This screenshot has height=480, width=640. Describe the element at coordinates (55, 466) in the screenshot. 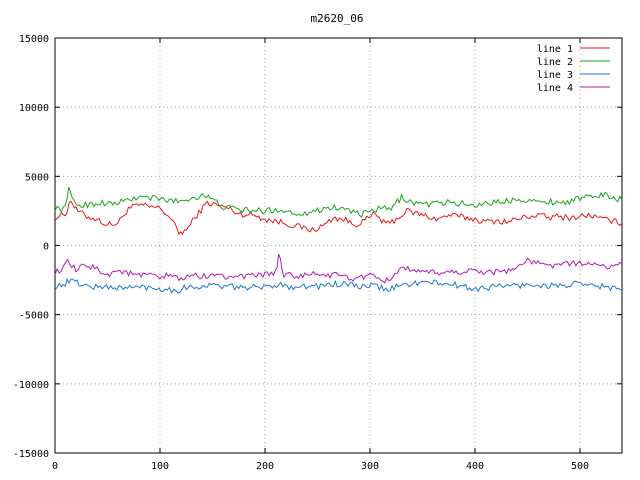

I see `x-tick-label: 0` at that location.